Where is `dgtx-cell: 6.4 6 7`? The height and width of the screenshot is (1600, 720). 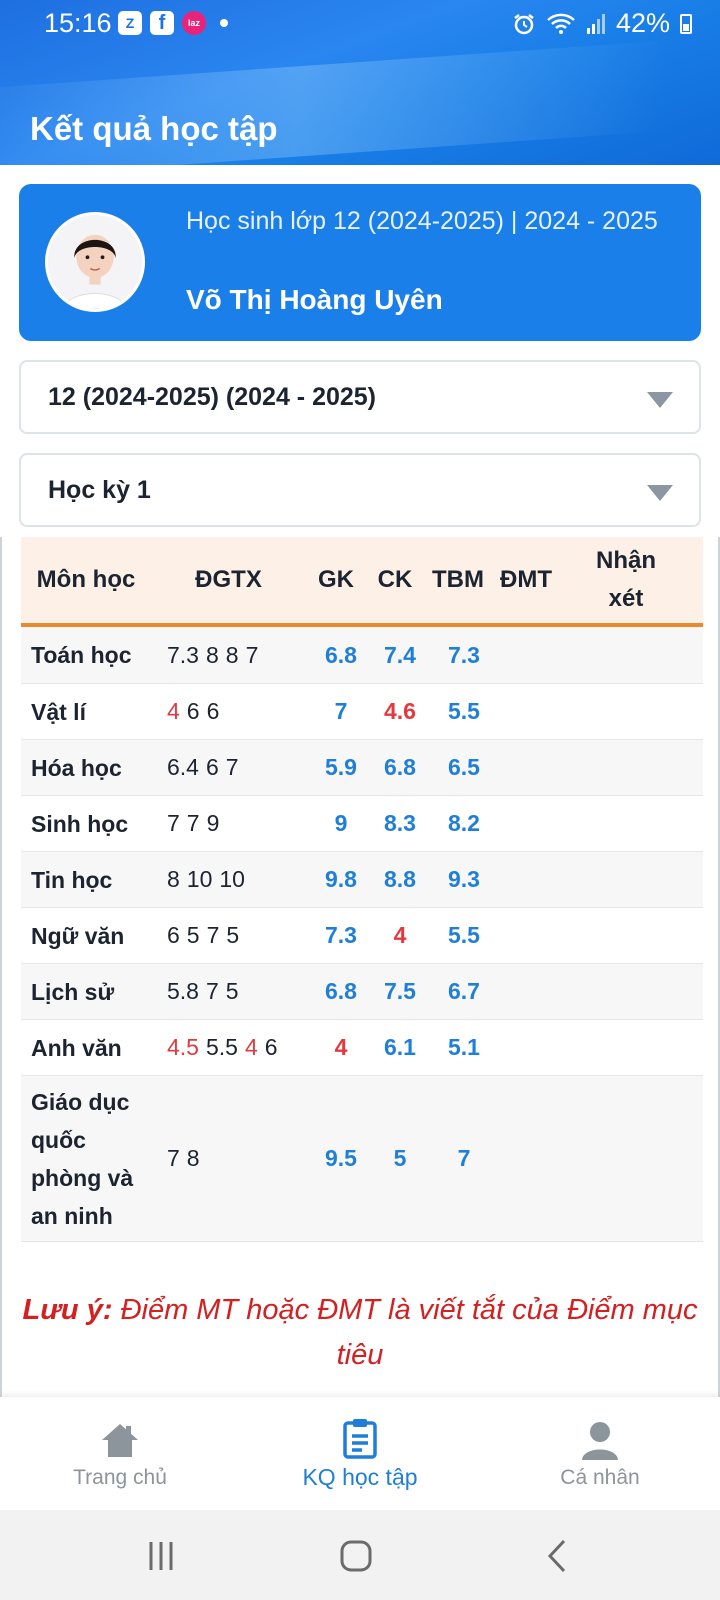
dgtx-cell: 6.4 6 7 is located at coordinates (242, 767).